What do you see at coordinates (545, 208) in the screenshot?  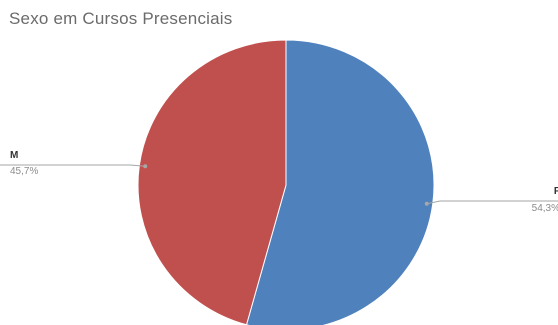 I see `slice-percent-f: 54,3%` at bounding box center [545, 208].